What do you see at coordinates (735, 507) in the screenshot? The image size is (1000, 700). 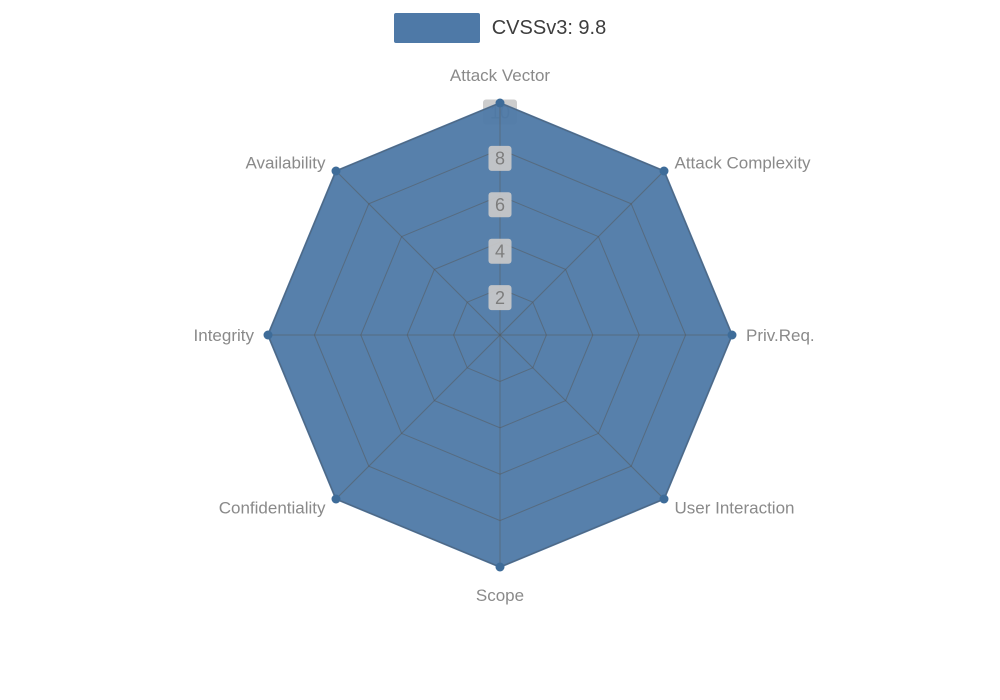 I see `axis-label-user-interaction: User Interaction` at bounding box center [735, 507].